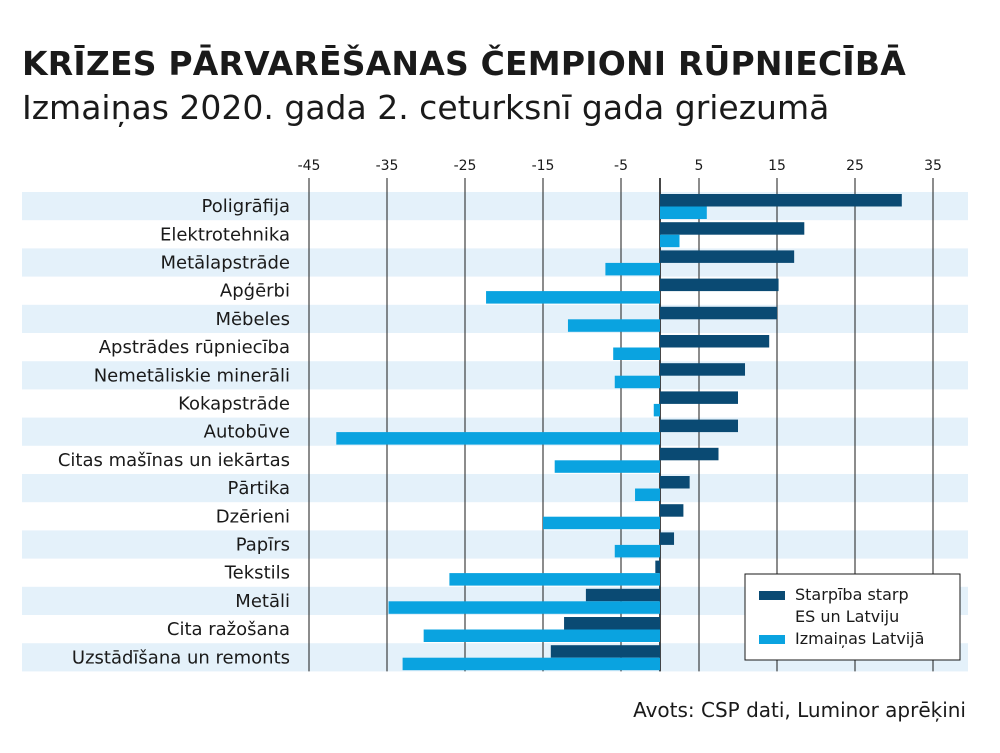  What do you see at coordinates (253, 516) in the screenshot?
I see `category-label: Dzērieni` at bounding box center [253, 516].